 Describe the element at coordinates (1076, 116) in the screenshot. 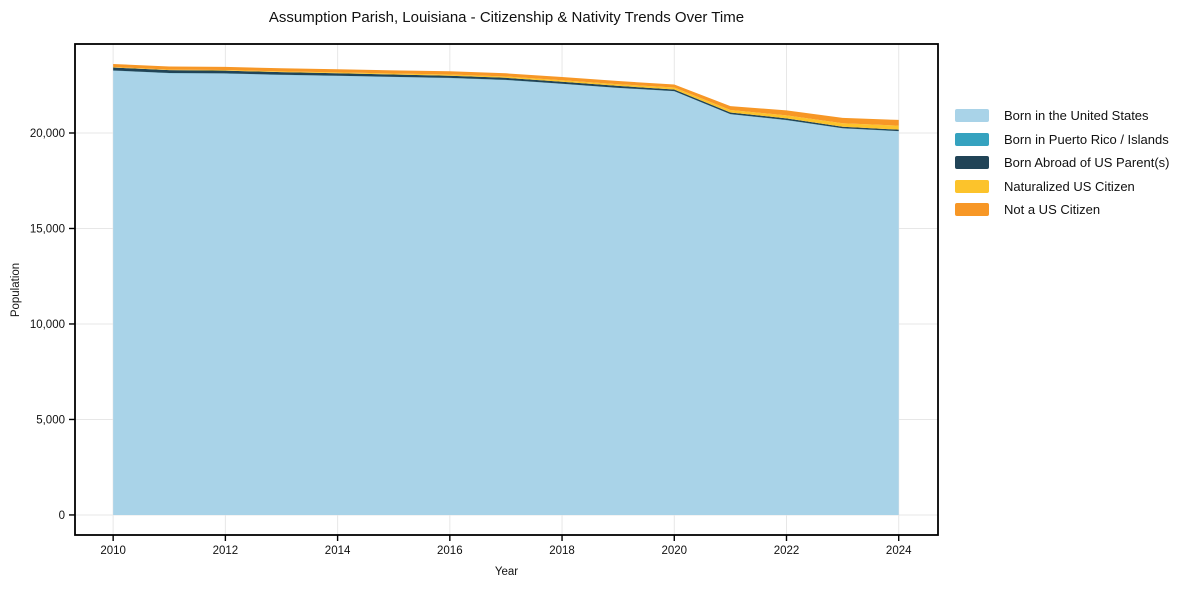

I see `legend-label: Born in the United States` at that location.